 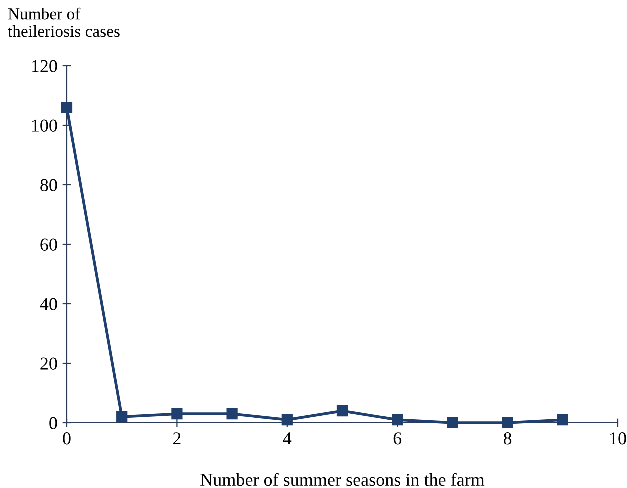 I want to click on y-tick-label: 100, so click(x=45, y=126).